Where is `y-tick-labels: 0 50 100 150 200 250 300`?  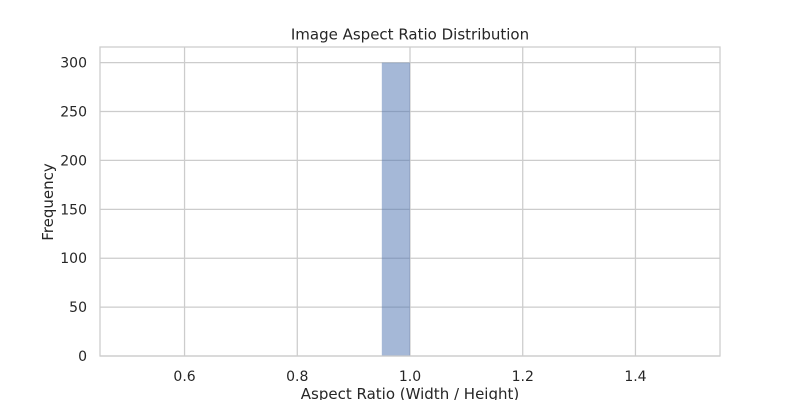 y-tick-labels: 0 50 100 150 200 250 300 is located at coordinates (73, 210).